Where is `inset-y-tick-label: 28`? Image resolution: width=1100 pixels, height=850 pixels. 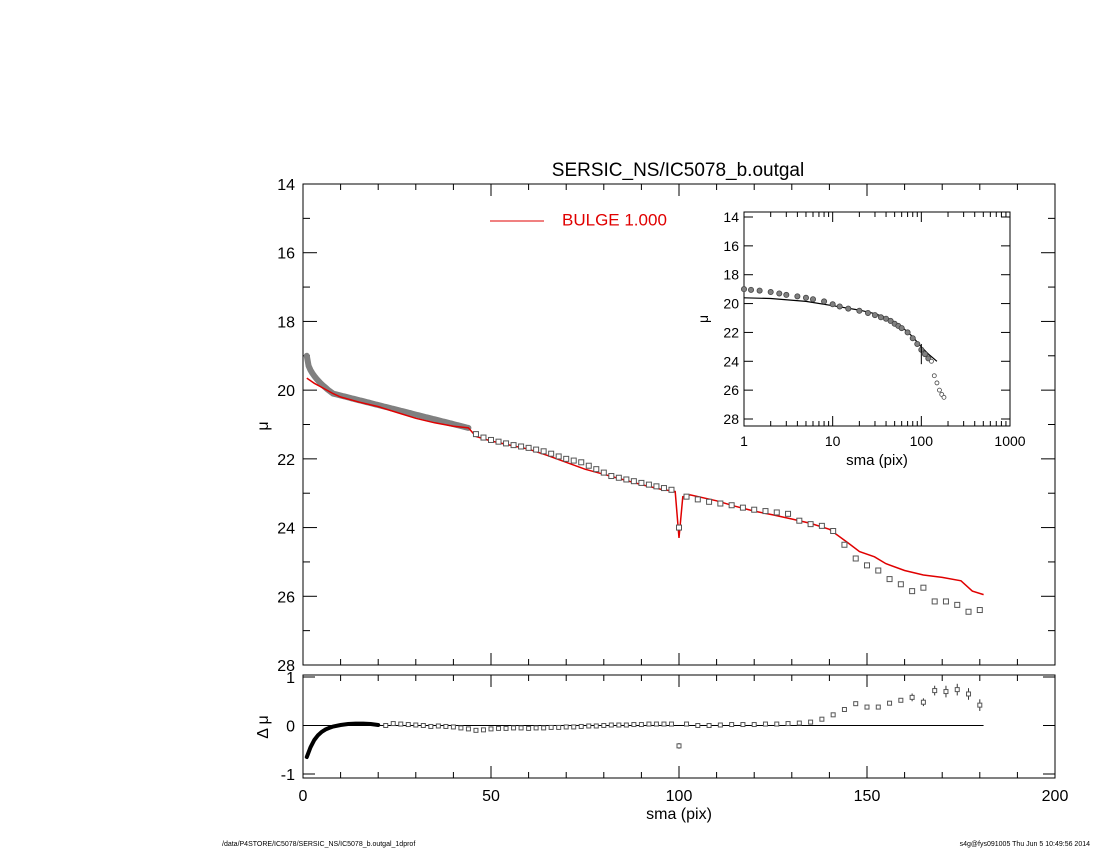 inset-y-tick-label: 28 is located at coordinates (731, 419).